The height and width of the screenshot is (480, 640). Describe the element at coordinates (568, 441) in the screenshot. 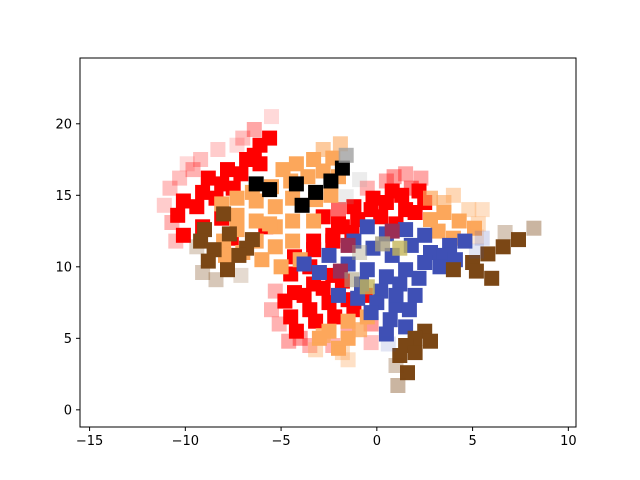

I see `x-tick-label: 10` at that location.